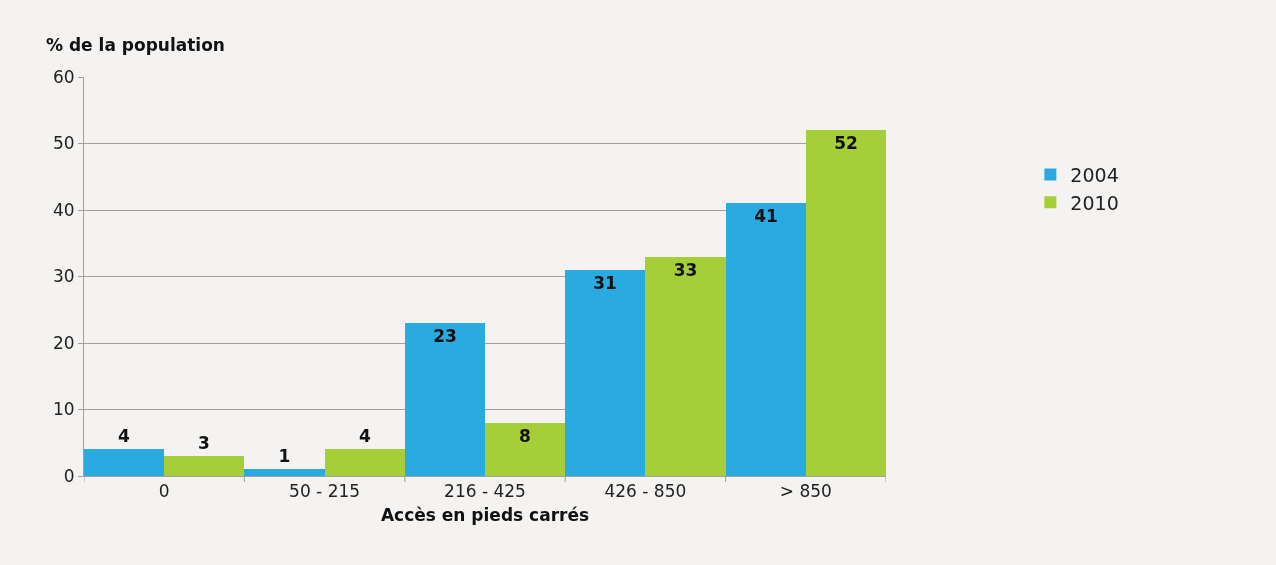 Image resolution: width=1276 pixels, height=565 pixels. Describe the element at coordinates (284, 456) in the screenshot. I see `data-label: 1` at that location.